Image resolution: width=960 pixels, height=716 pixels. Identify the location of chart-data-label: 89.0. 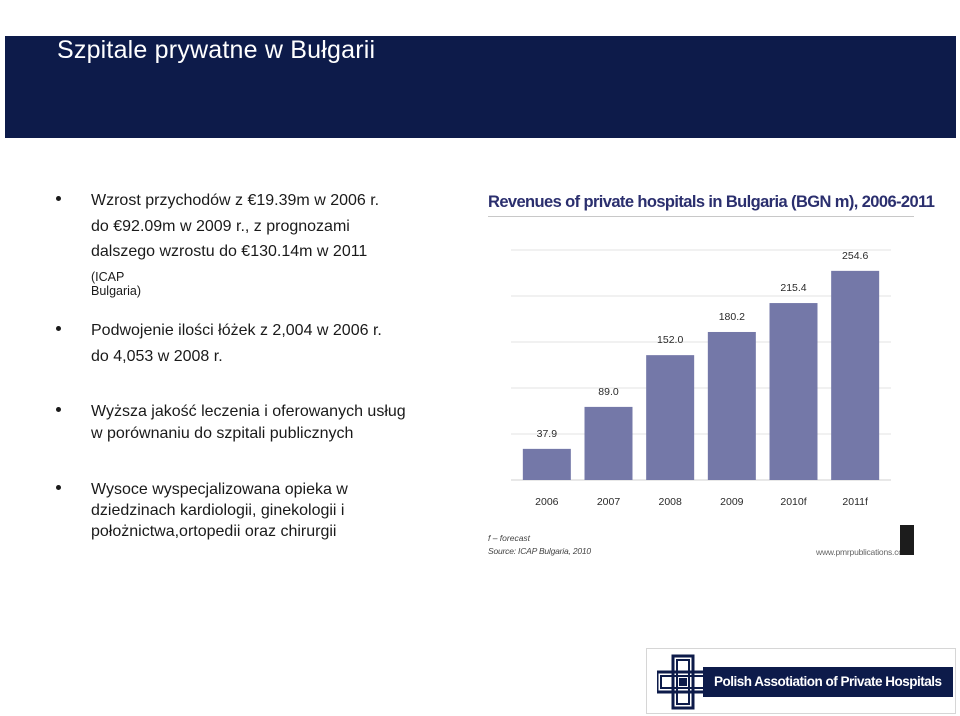
(608, 392).